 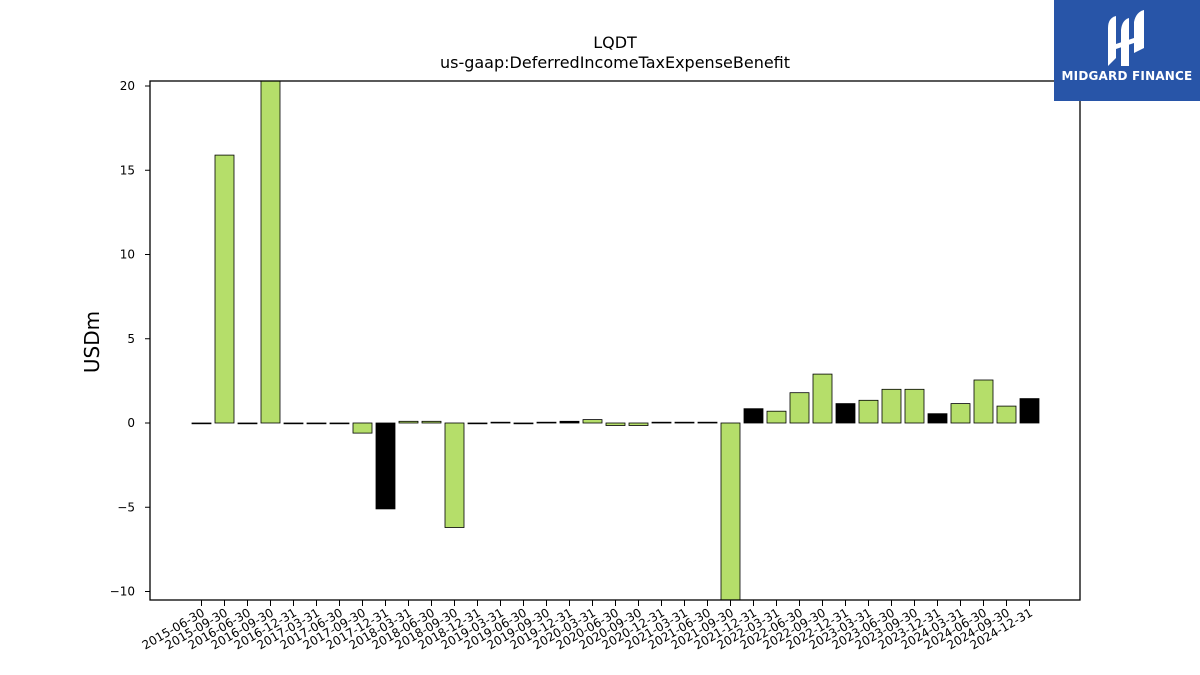 I want to click on y-tick-label: 10, so click(x=127, y=255).